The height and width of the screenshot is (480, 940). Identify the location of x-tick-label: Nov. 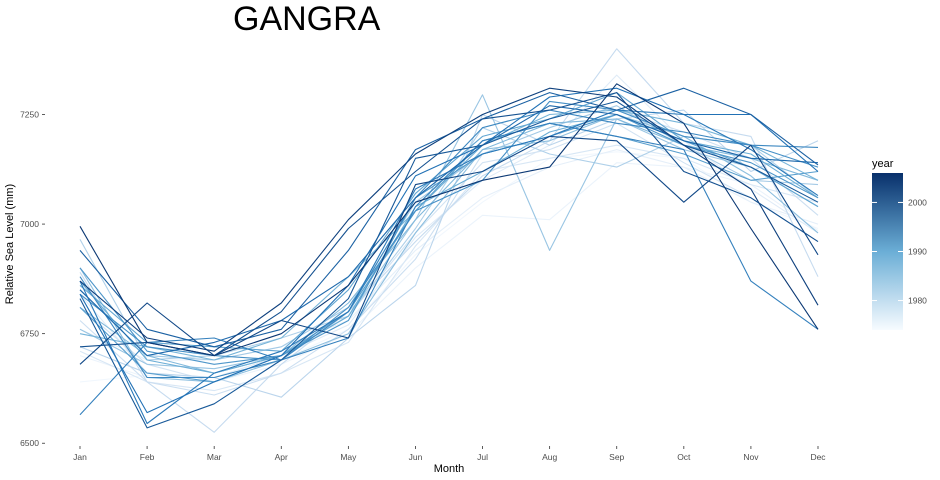
(751, 457).